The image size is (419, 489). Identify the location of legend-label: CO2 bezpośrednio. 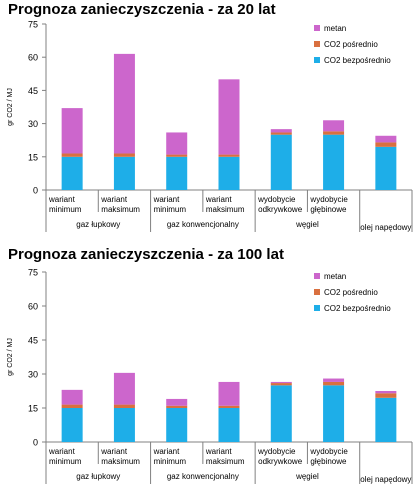
(357, 60).